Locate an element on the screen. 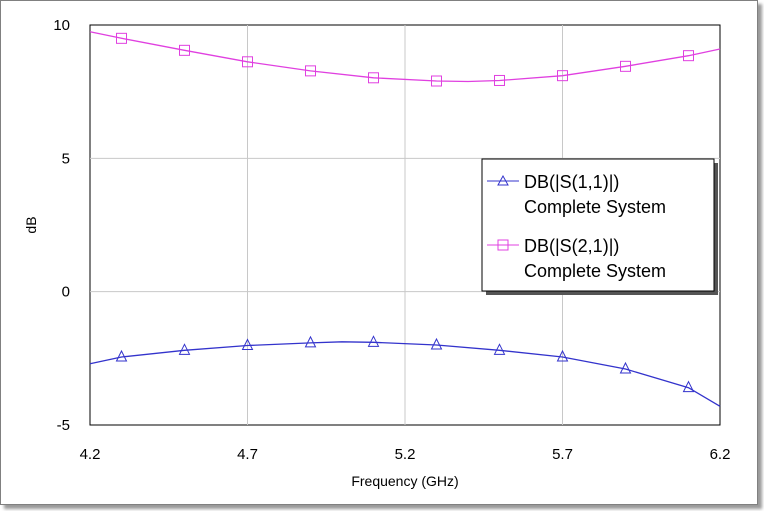  y-axis-title: dB is located at coordinates (31, 224).